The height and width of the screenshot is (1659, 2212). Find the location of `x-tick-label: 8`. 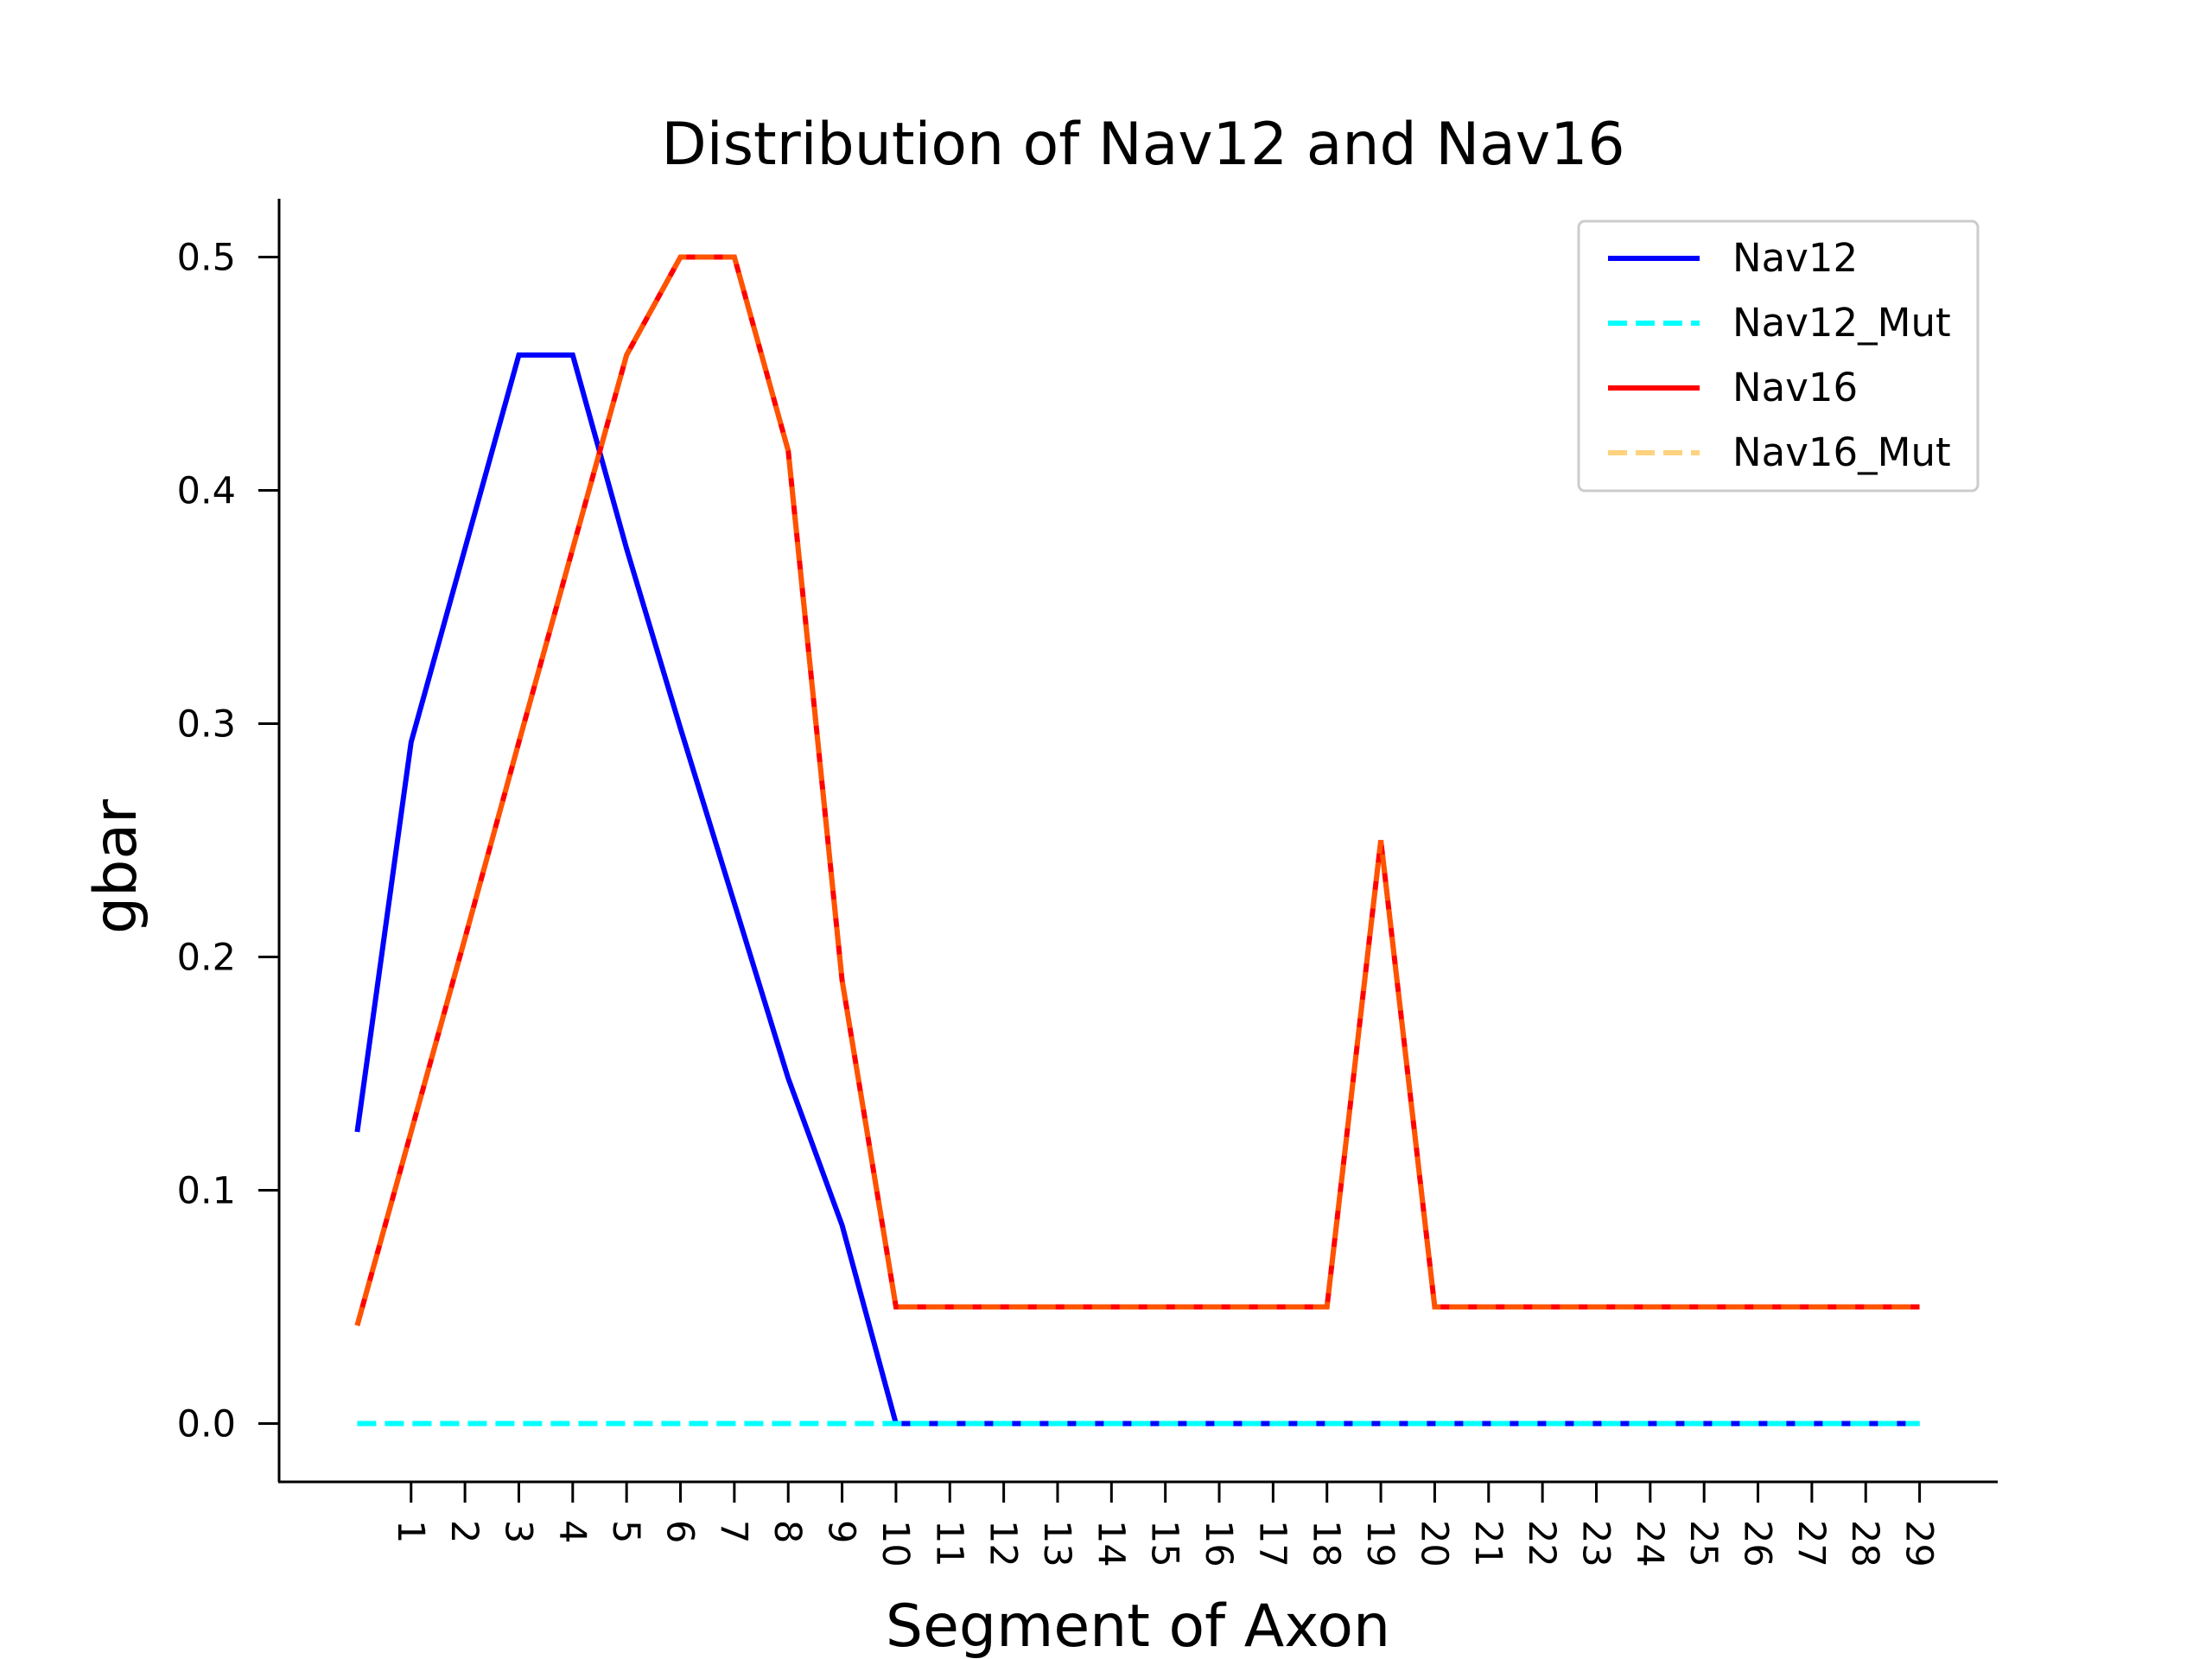

x-tick-label: 8 is located at coordinates (787, 1531).